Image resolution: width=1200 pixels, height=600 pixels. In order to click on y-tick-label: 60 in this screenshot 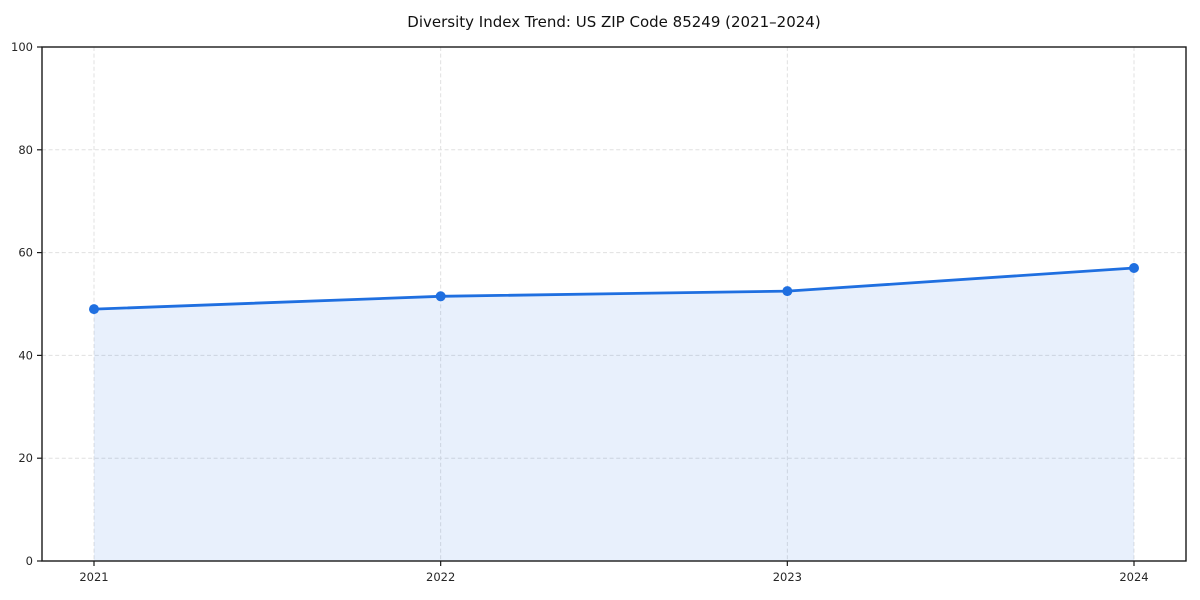, I will do `click(25, 253)`.